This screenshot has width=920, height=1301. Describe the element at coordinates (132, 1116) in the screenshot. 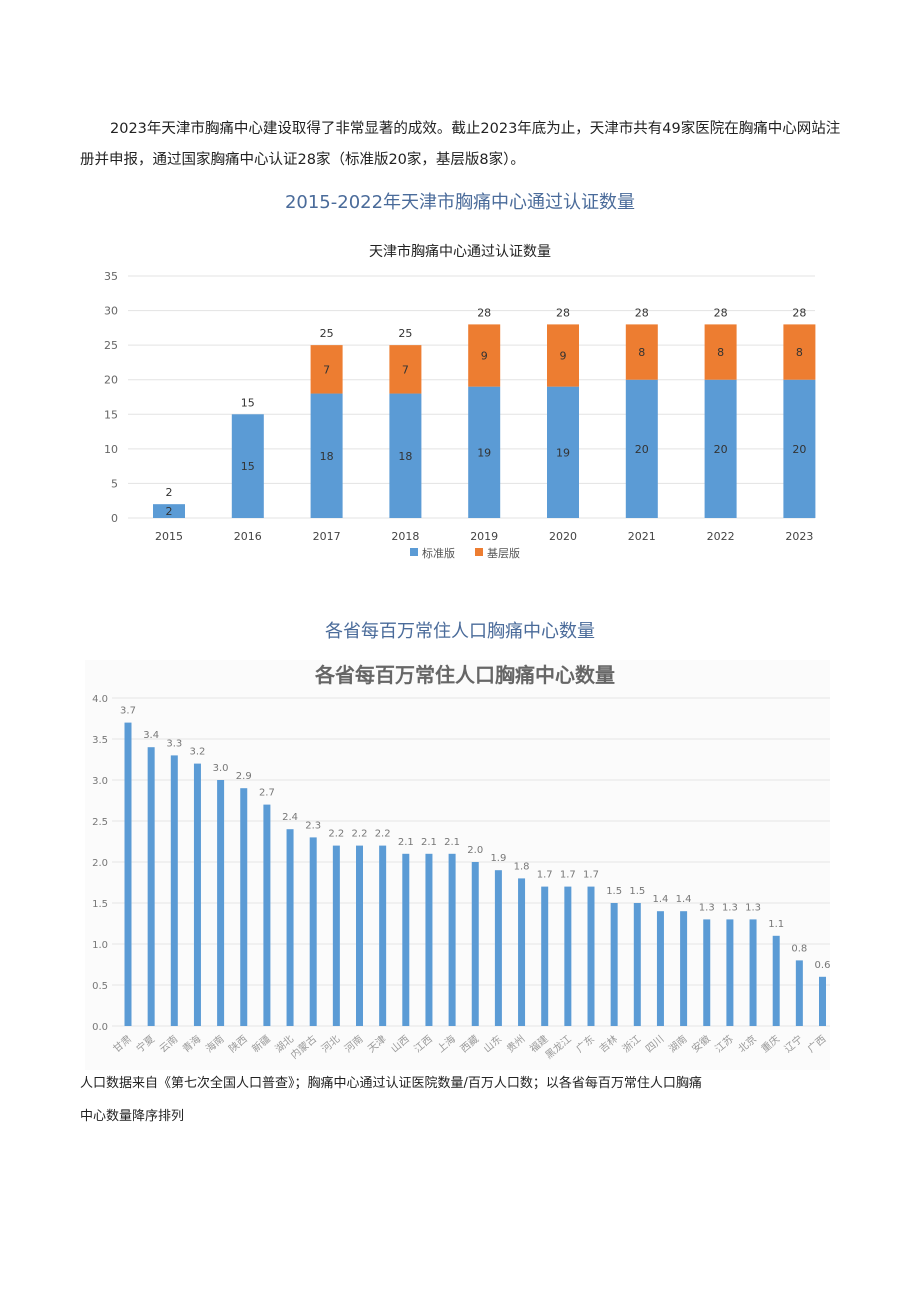

I see `source-note-line2: 中心数量降序排列` at that location.